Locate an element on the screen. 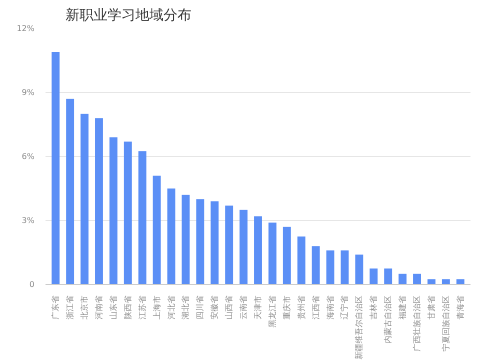  y-tick-label: 6% is located at coordinates (28, 156).